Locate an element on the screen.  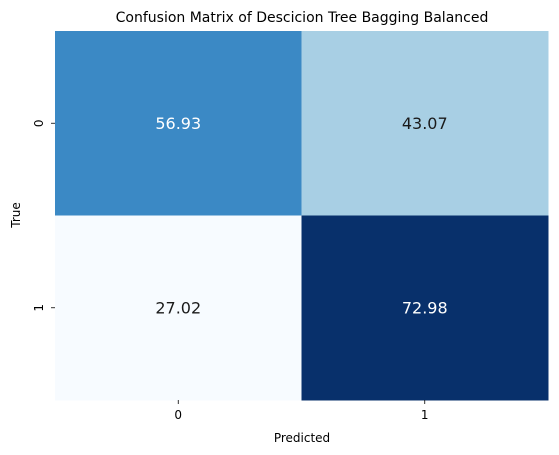
cell-value-label: 27.02 is located at coordinates (178, 307).